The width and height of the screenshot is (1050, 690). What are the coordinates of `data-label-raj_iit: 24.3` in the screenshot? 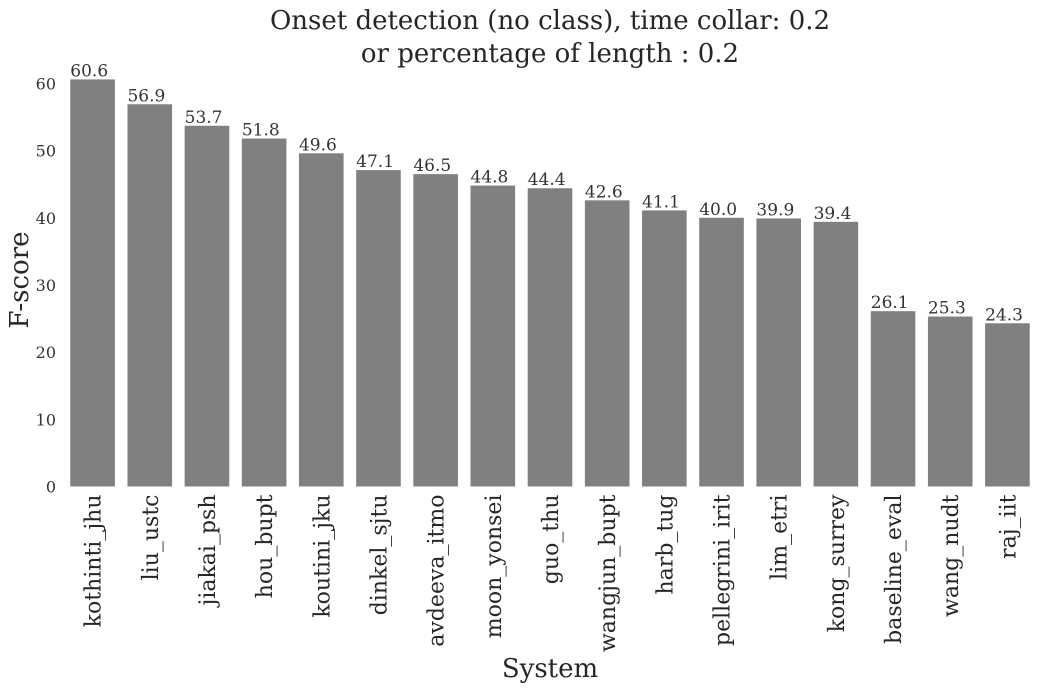 It's located at (1004, 315).